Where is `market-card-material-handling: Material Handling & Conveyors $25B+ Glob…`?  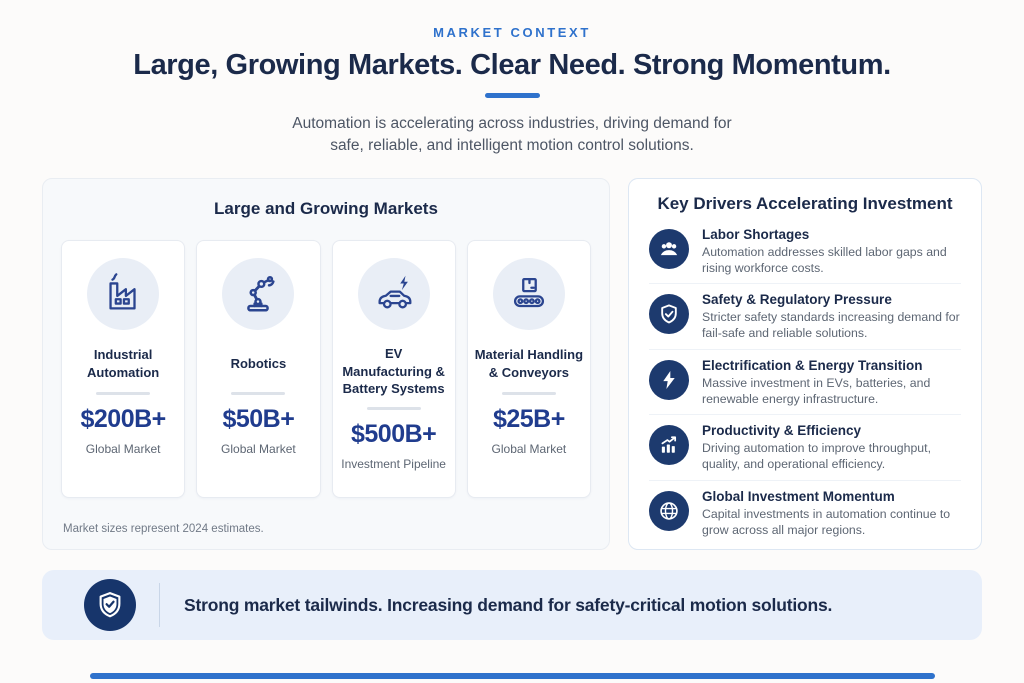
market-card-material-handling: Material Handling & Conveyors $25B+ Glob… is located at coordinates (528, 369).